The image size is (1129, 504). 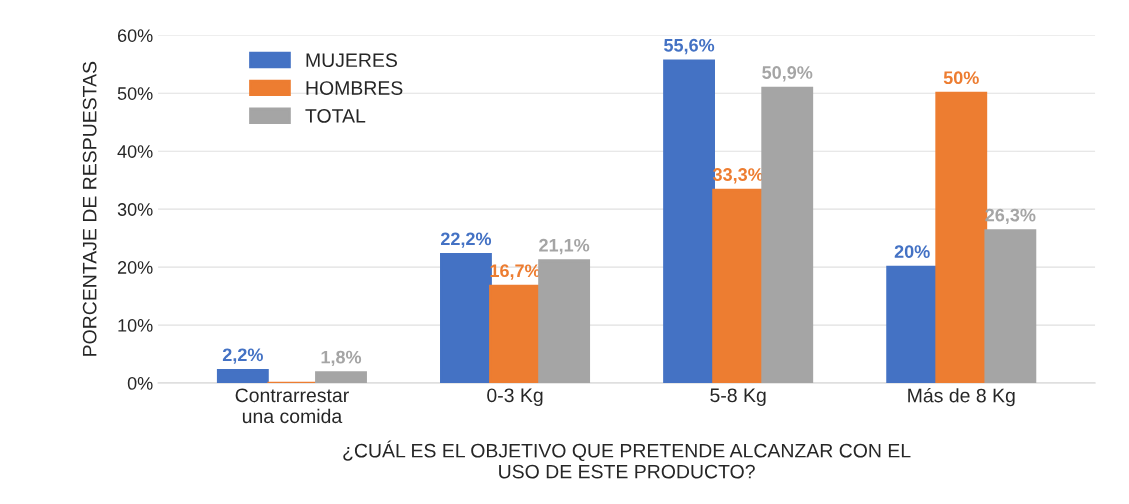 I want to click on y-tick-label: 30%, so click(x=135, y=209).